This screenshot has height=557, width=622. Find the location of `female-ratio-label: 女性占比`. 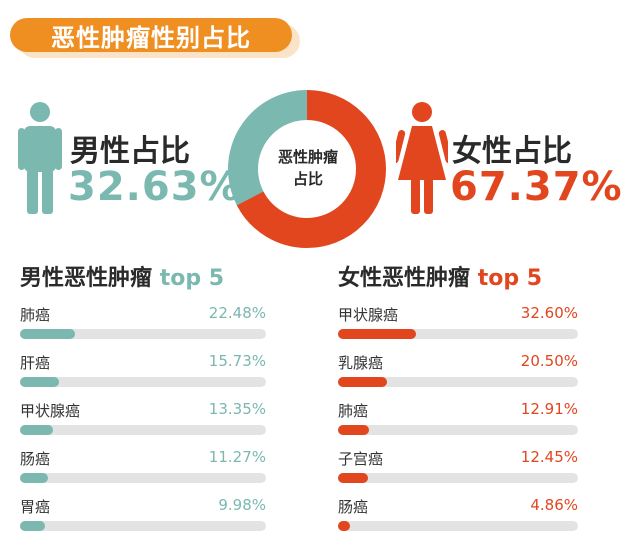

female-ratio-label: 女性占比 is located at coordinates (512, 151).